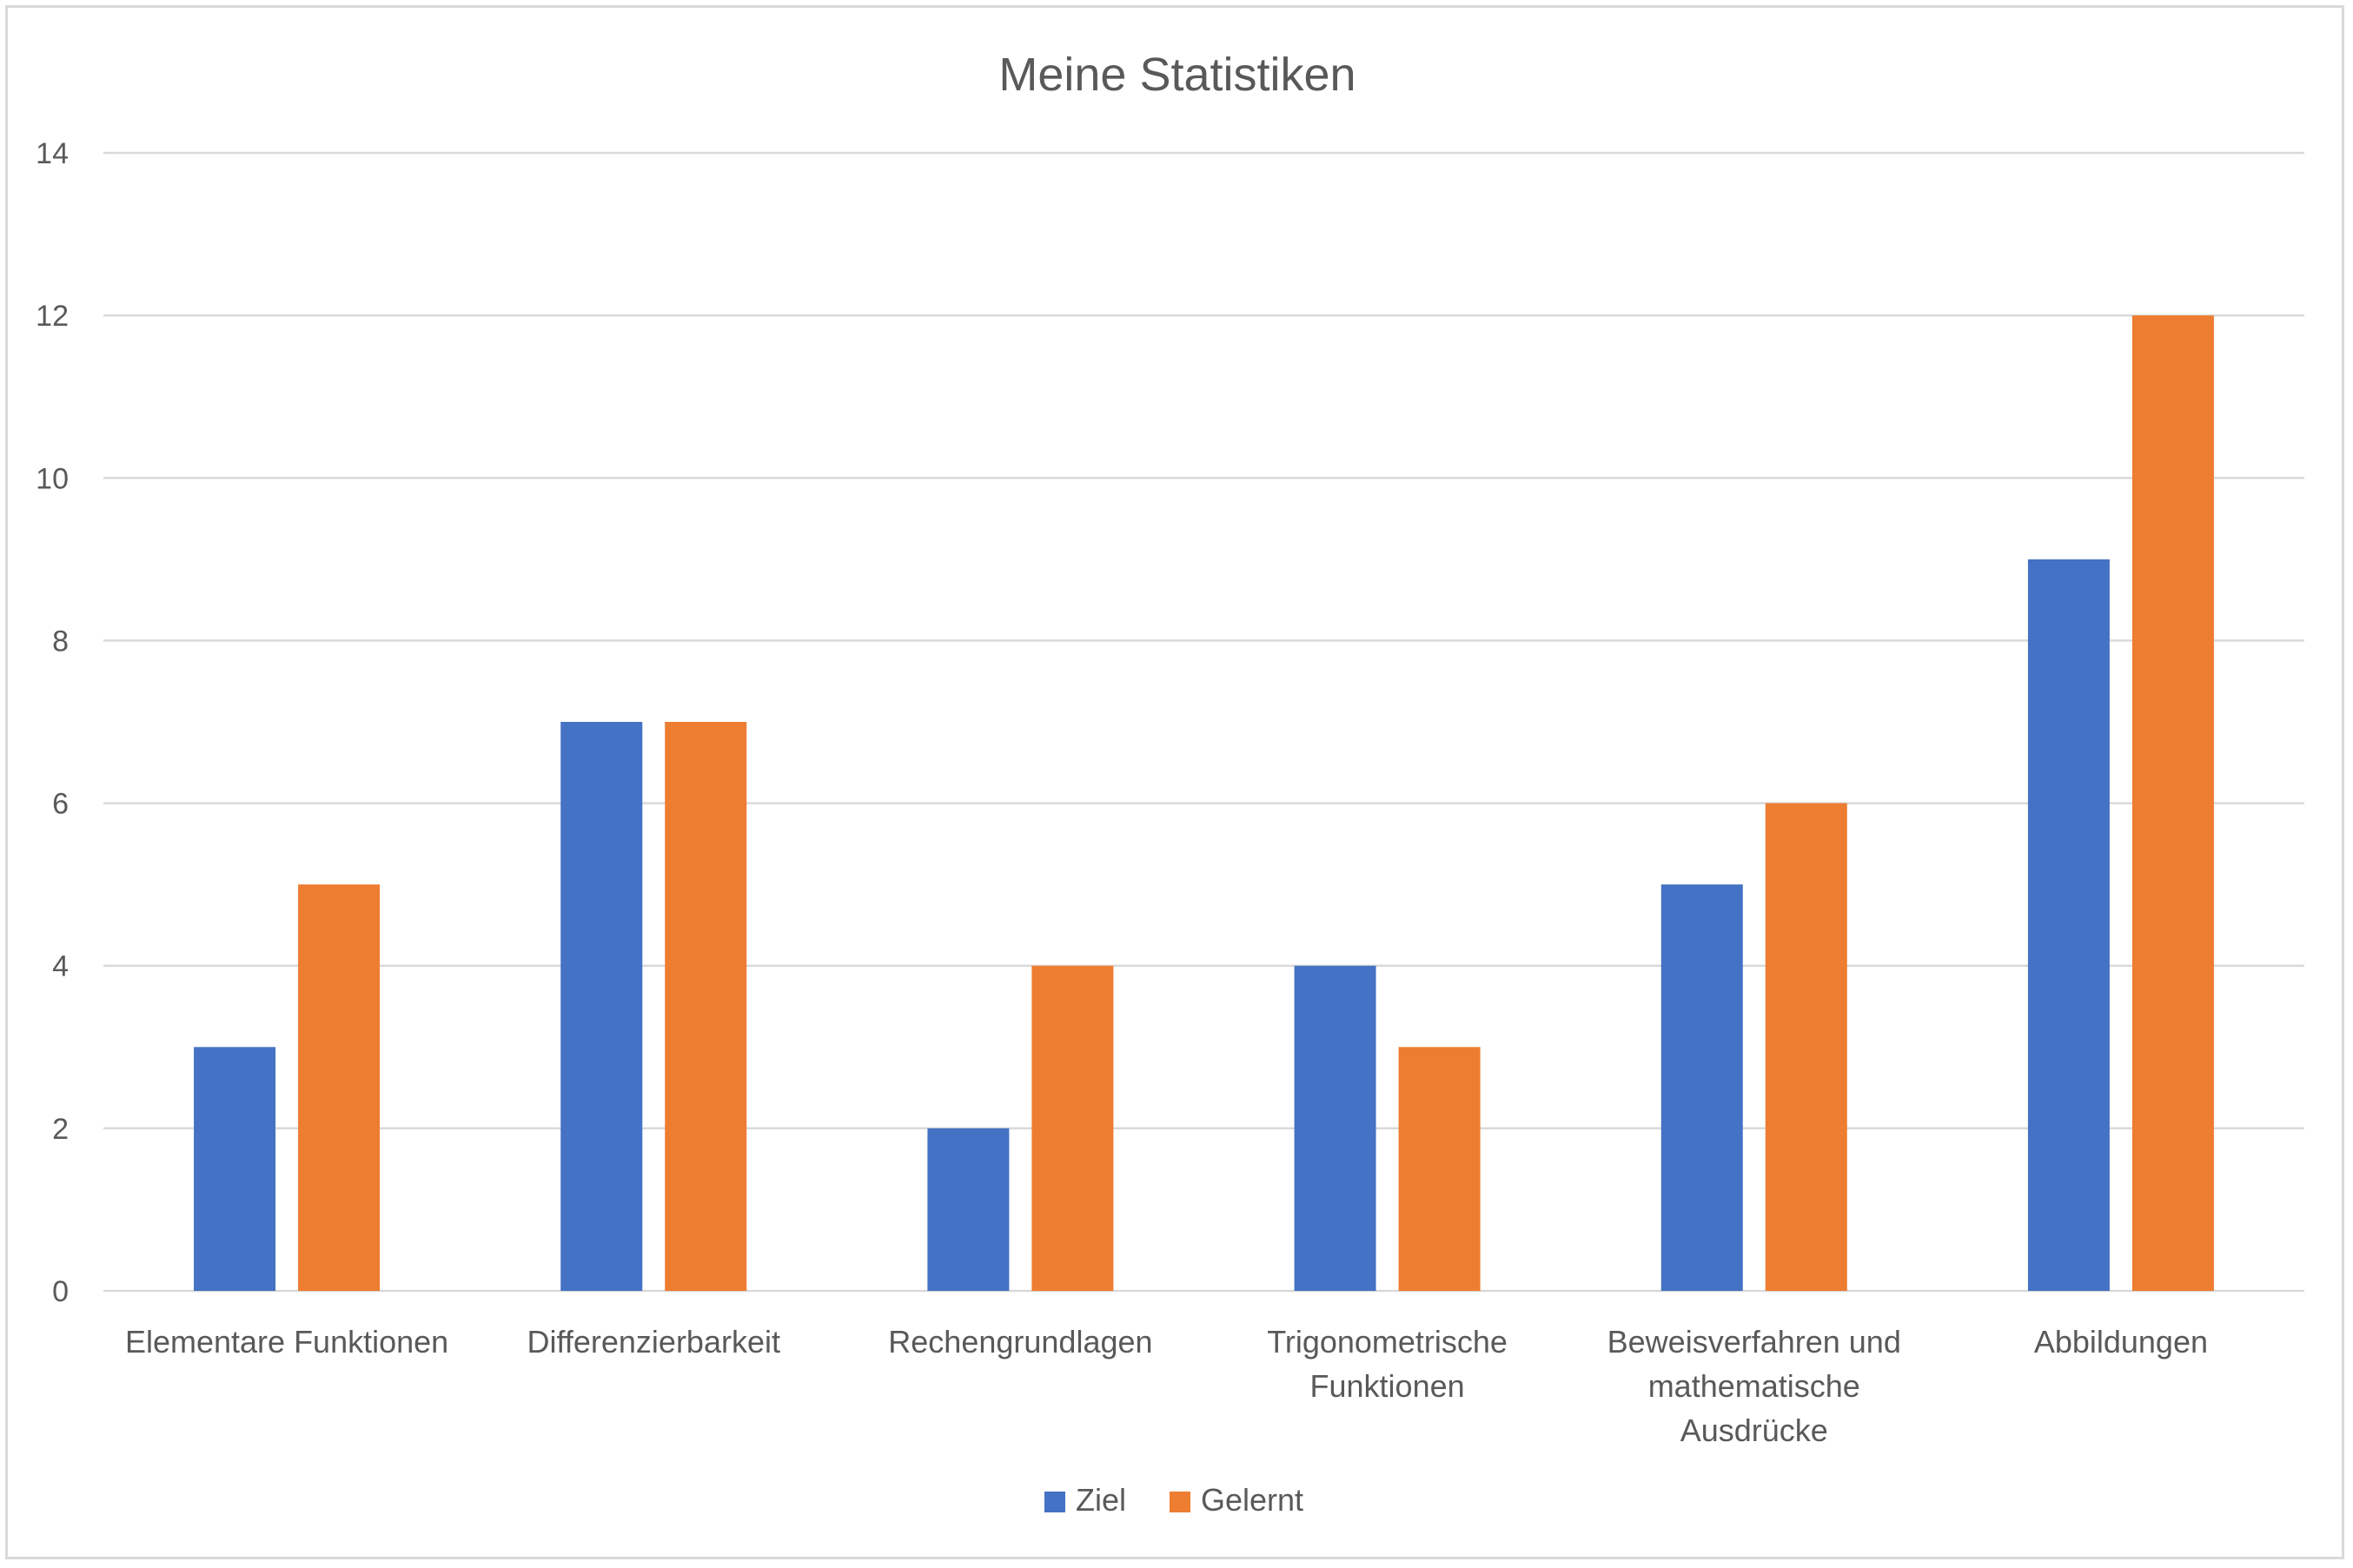  Describe the element at coordinates (61, 1129) in the screenshot. I see `y-tick-label: 2` at that location.